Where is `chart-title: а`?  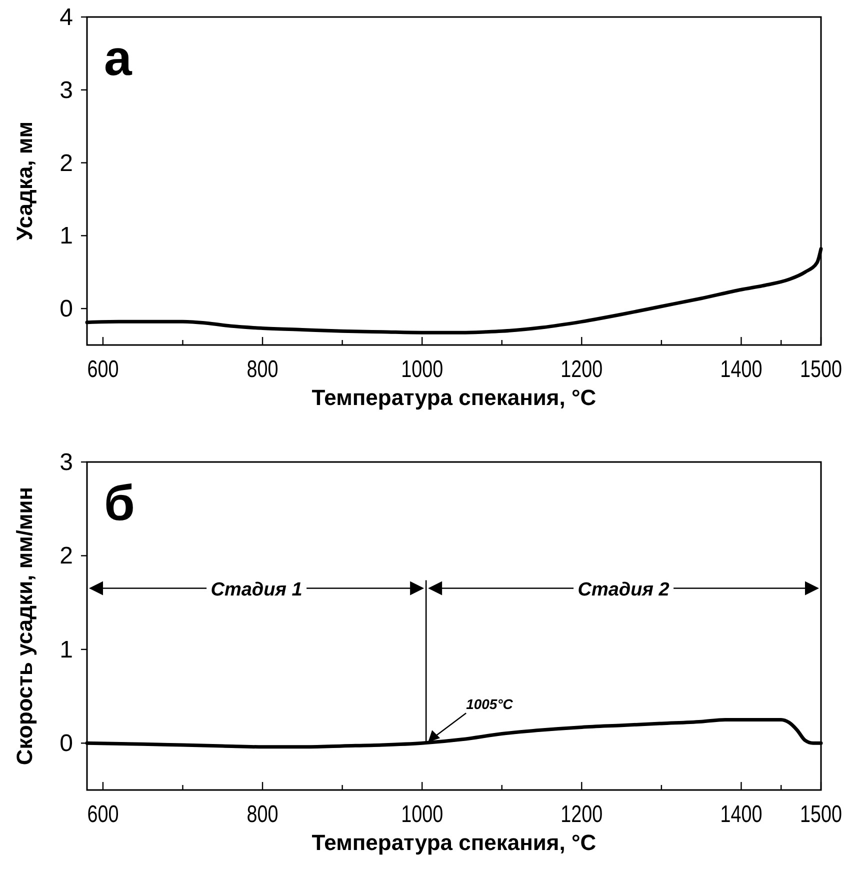
chart-title: а is located at coordinates (118, 58).